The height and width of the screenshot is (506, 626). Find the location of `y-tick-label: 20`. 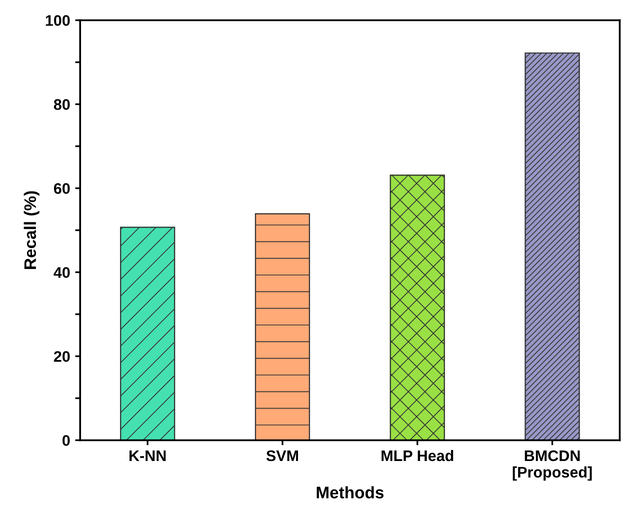

y-tick-label: 20 is located at coordinates (62, 356).